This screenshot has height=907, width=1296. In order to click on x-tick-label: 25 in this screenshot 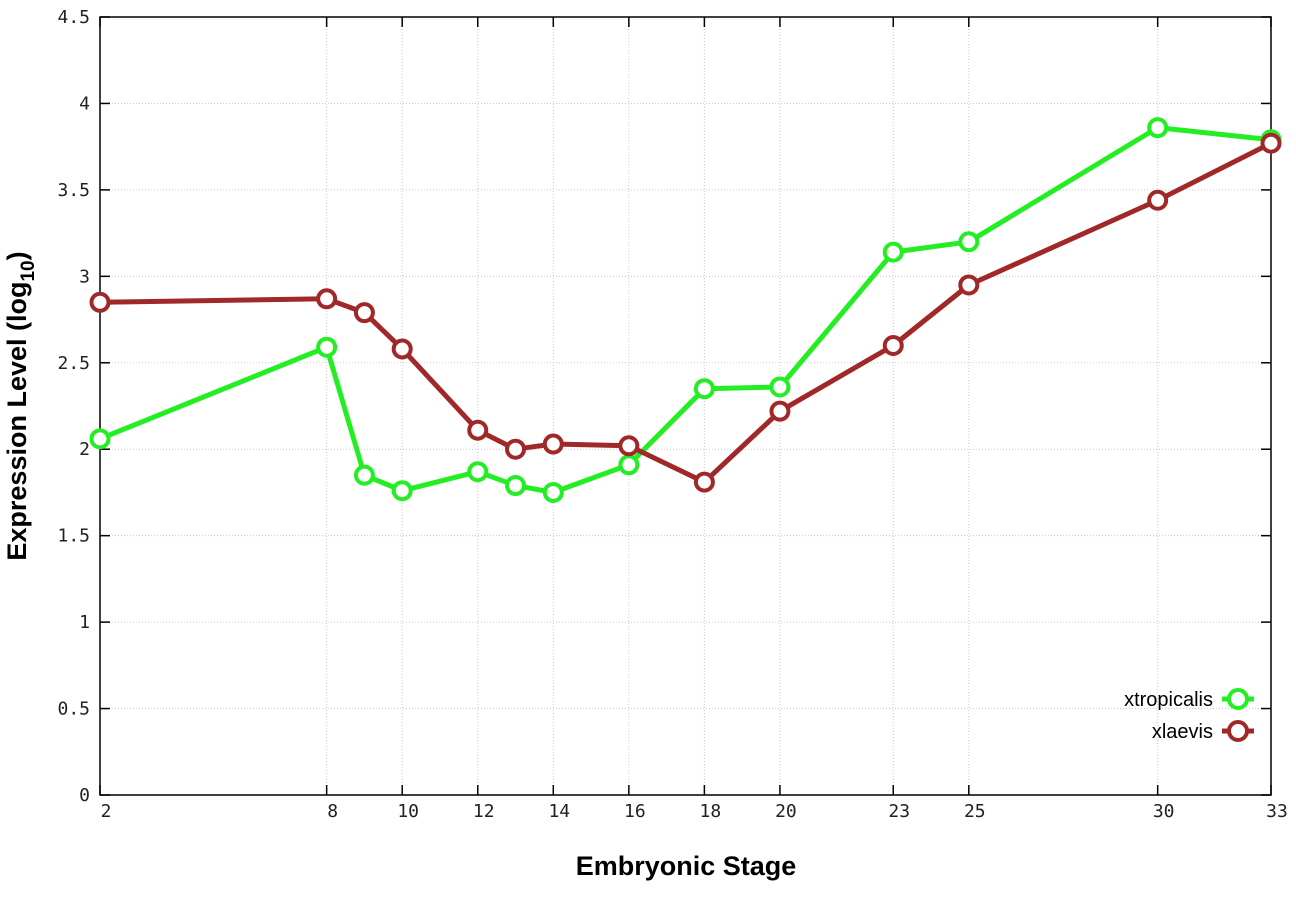, I will do `click(975, 811)`.